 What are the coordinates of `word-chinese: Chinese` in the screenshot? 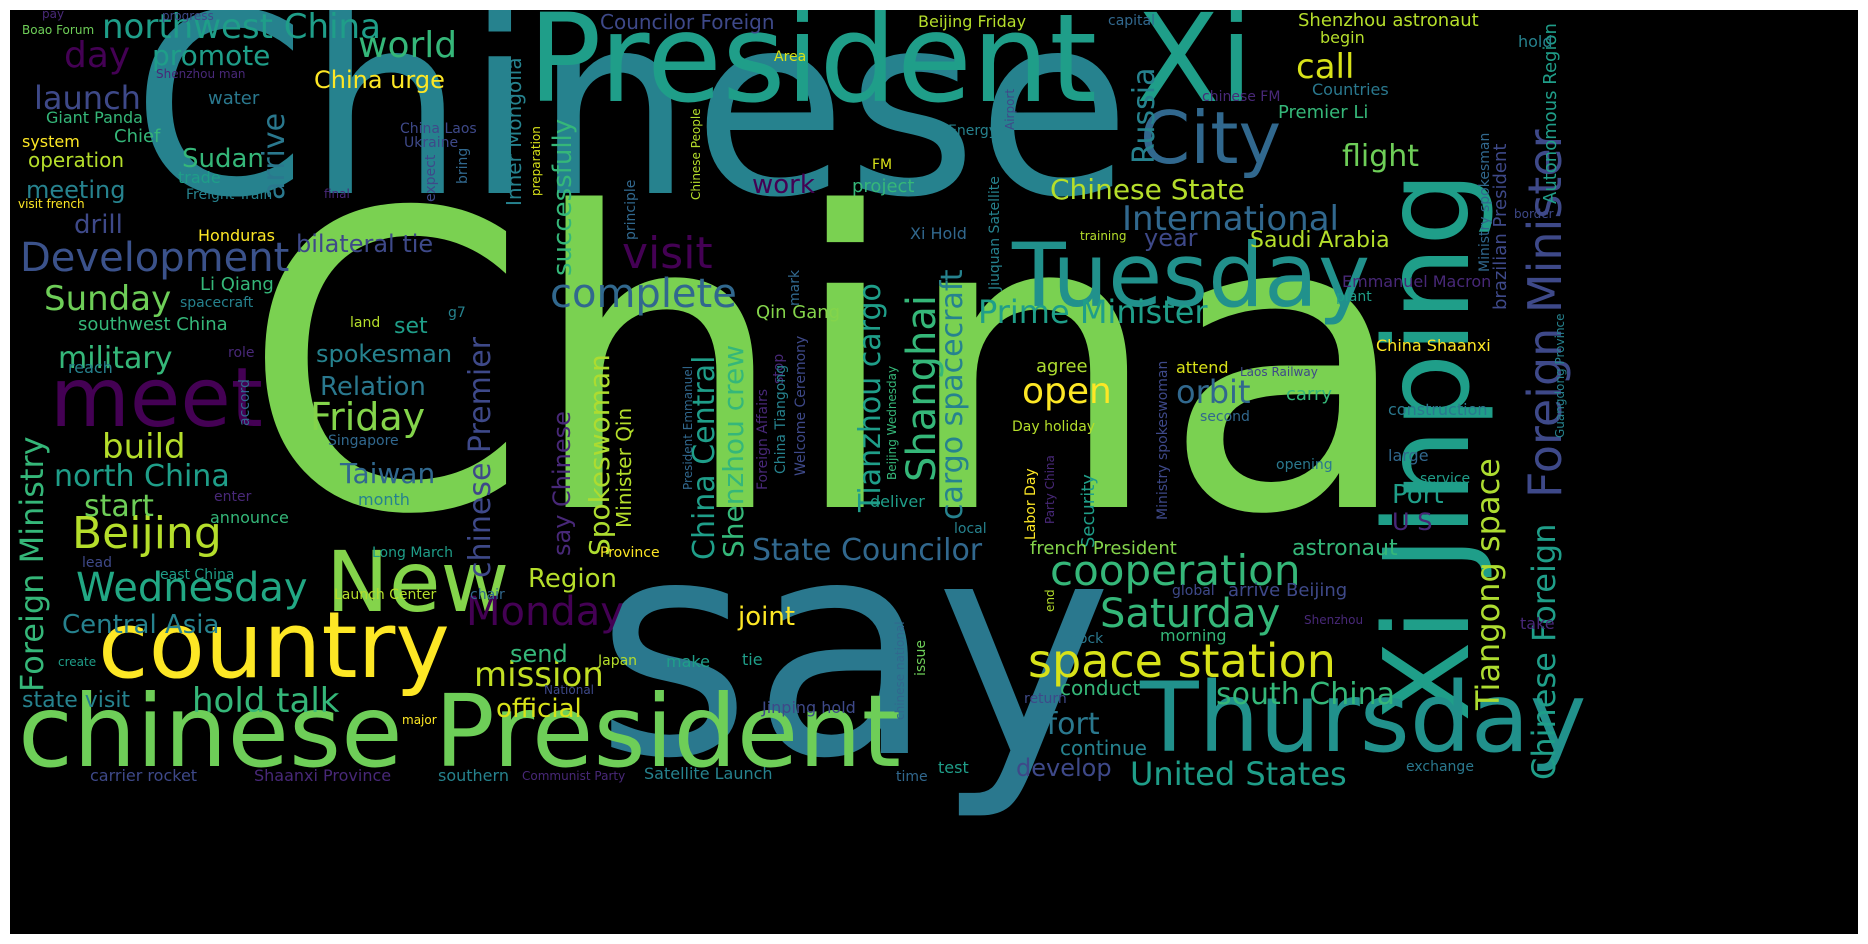 It's located at (631, 131).